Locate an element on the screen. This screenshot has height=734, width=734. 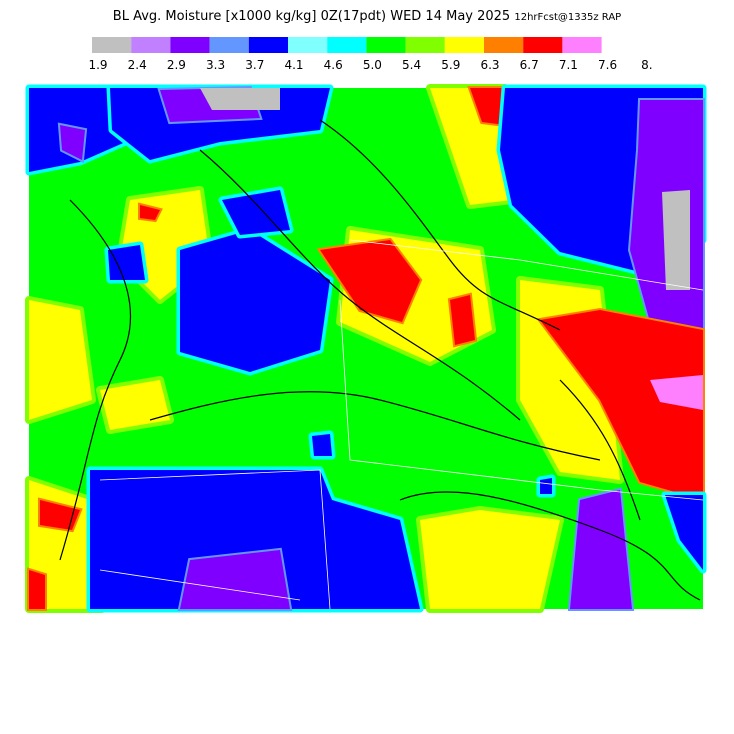
scale-label: 7.1 is located at coordinates (568, 65).